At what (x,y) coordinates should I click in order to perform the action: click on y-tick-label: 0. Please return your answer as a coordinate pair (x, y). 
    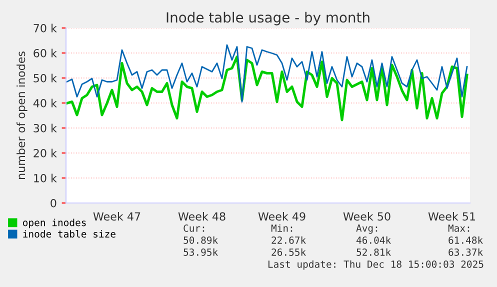
    Looking at the image, I should click on (53, 203).